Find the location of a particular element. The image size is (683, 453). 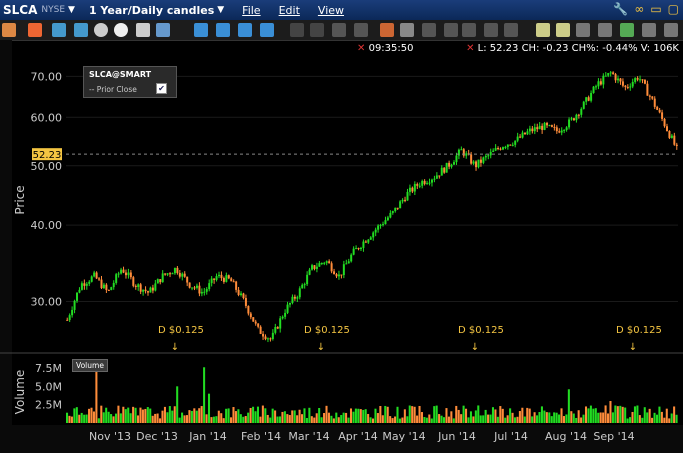

trade-icon is located at coordinates (59, 30).